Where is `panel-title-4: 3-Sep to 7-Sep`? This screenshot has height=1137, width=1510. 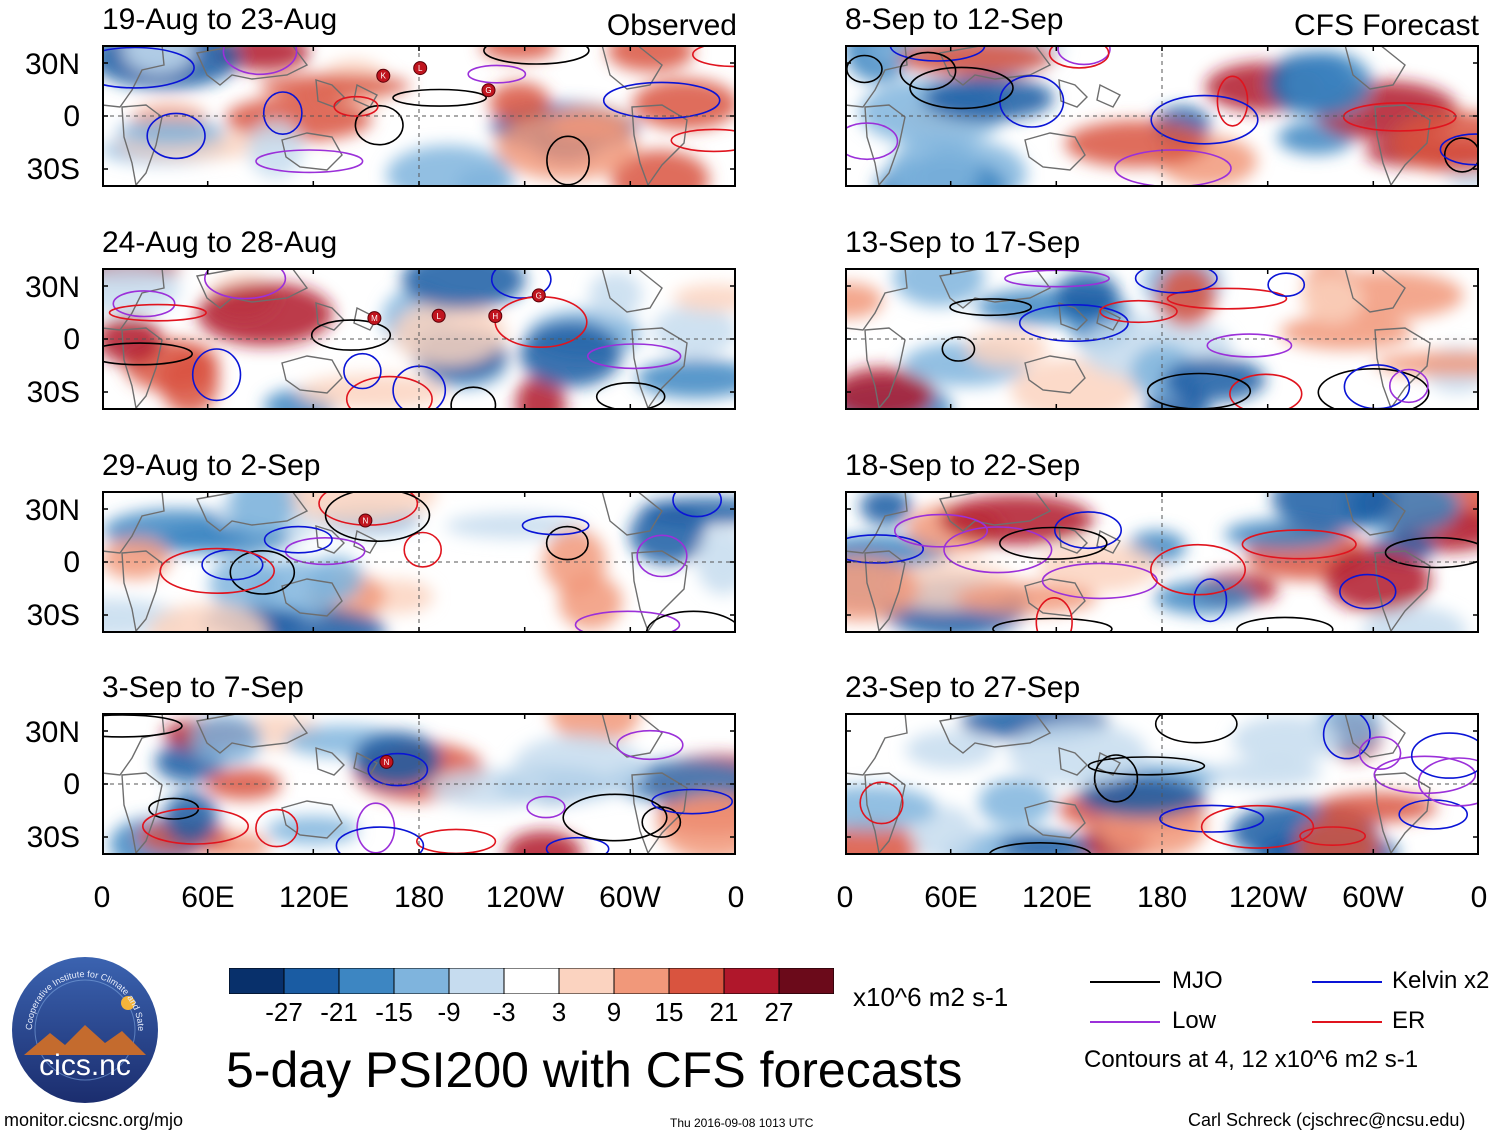
panel-title-4: 3-Sep to 7-Sep is located at coordinates (203, 687).